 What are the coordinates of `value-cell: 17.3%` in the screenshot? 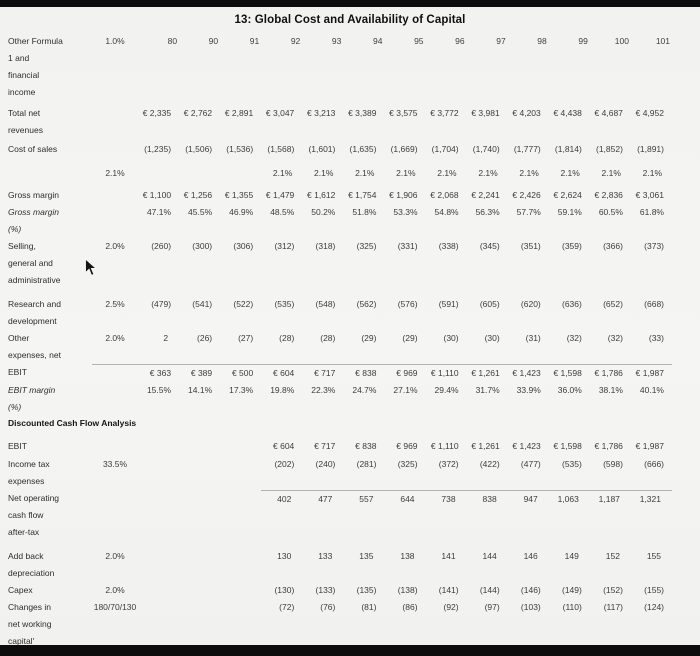 It's located at (241, 390).